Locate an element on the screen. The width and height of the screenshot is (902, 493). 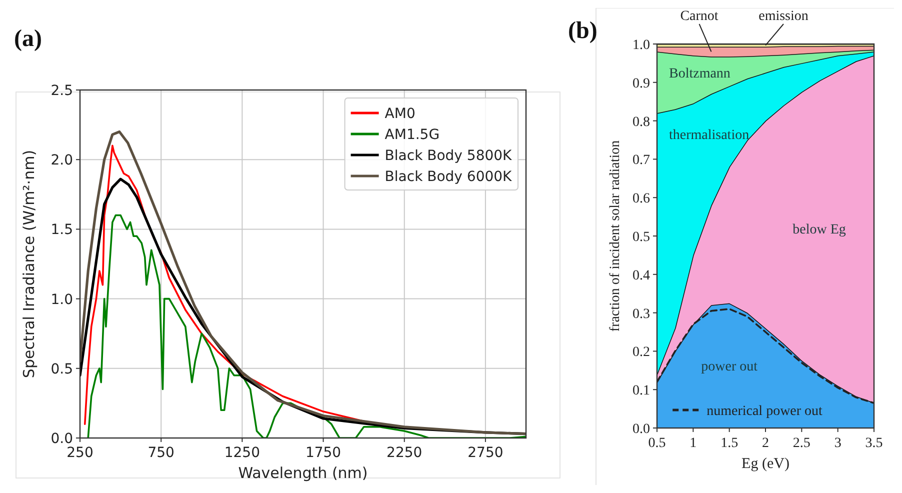
x-tick-label: 250 is located at coordinates (80, 453).